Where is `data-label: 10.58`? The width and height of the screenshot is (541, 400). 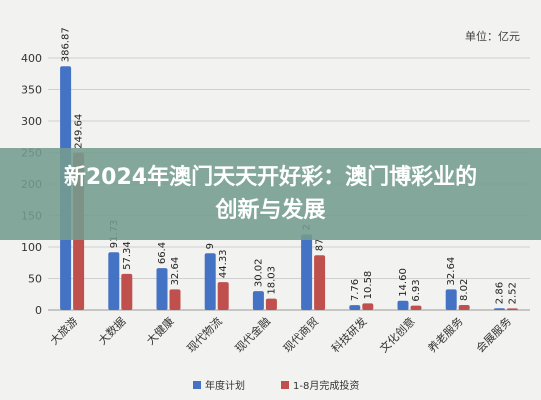
data-label: 10.58 is located at coordinates (368, 285).